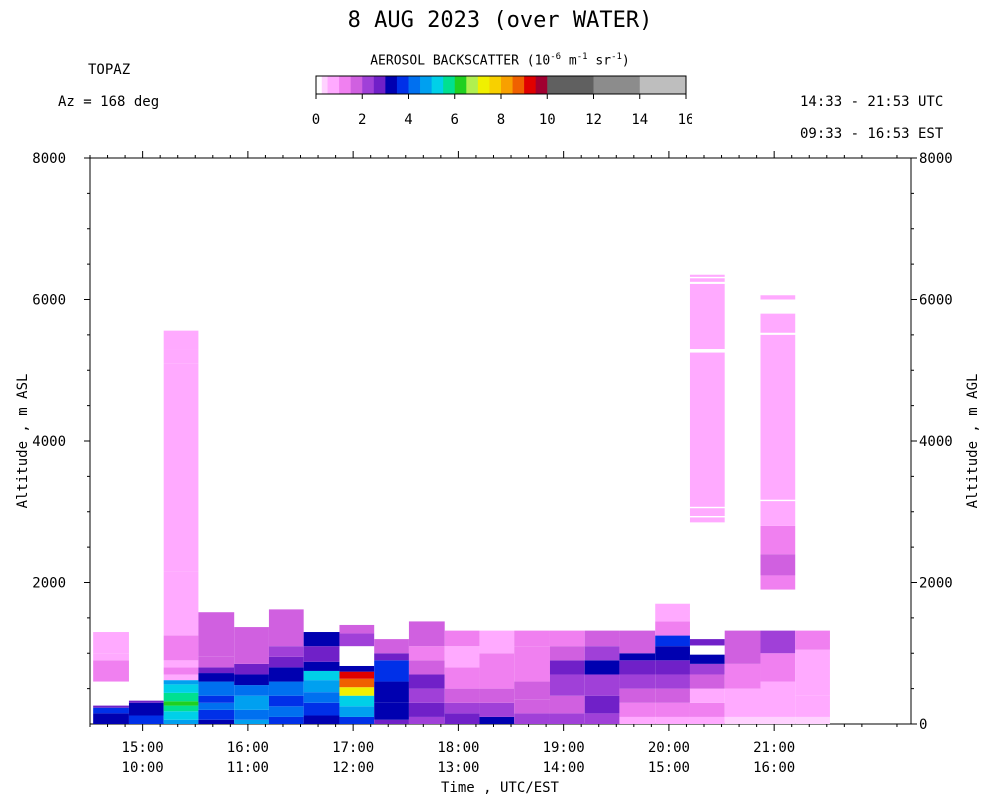  Describe the element at coordinates (49, 301) in the screenshot. I see `y-tick-label-left: 6000` at that location.